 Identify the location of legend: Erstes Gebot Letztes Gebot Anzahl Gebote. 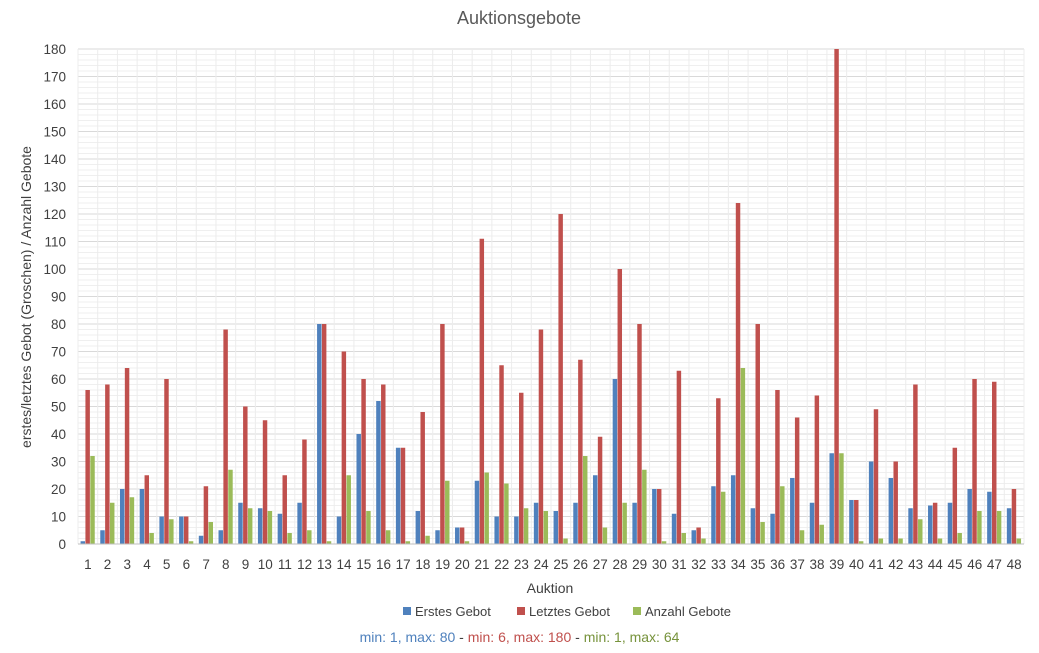
(567, 611).